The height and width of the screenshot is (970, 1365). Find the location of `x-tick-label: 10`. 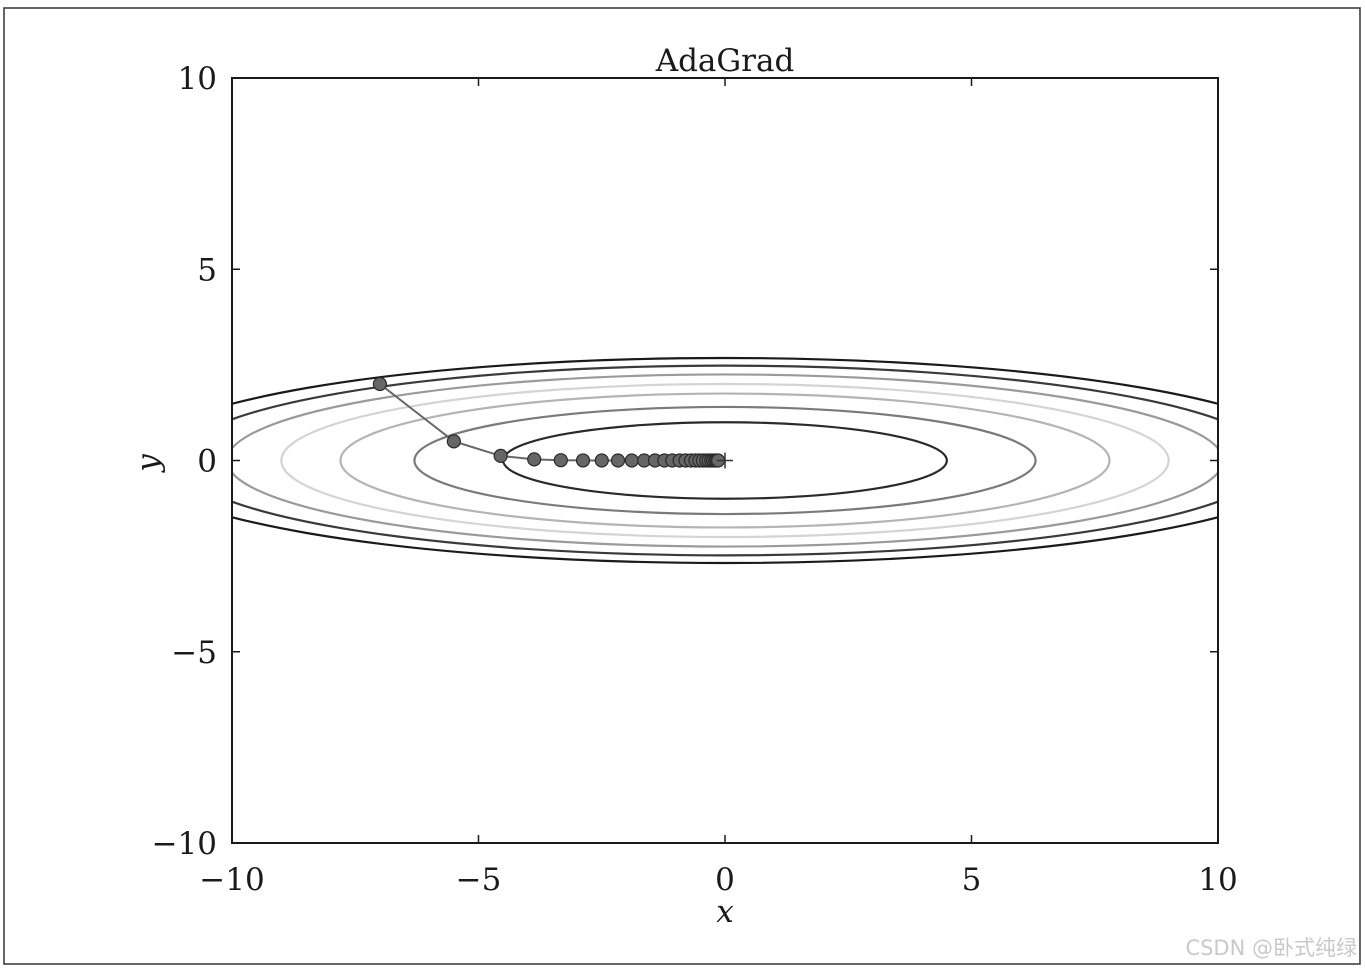

x-tick-label: 10 is located at coordinates (1217, 880).